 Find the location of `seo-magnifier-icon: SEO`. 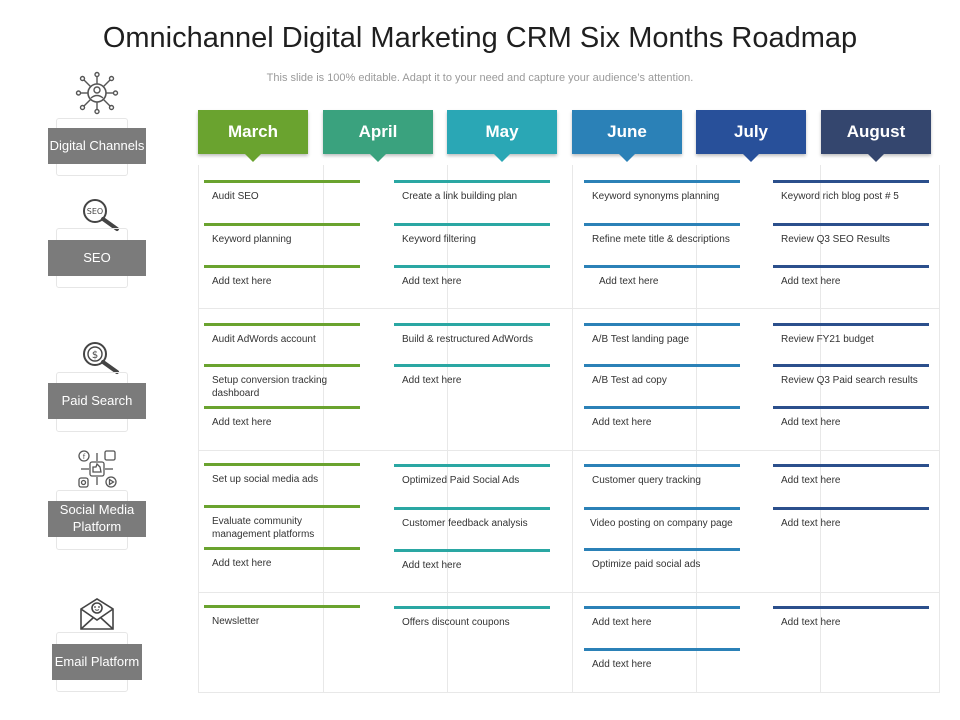

seo-magnifier-icon: SEO is located at coordinates (101, 215).